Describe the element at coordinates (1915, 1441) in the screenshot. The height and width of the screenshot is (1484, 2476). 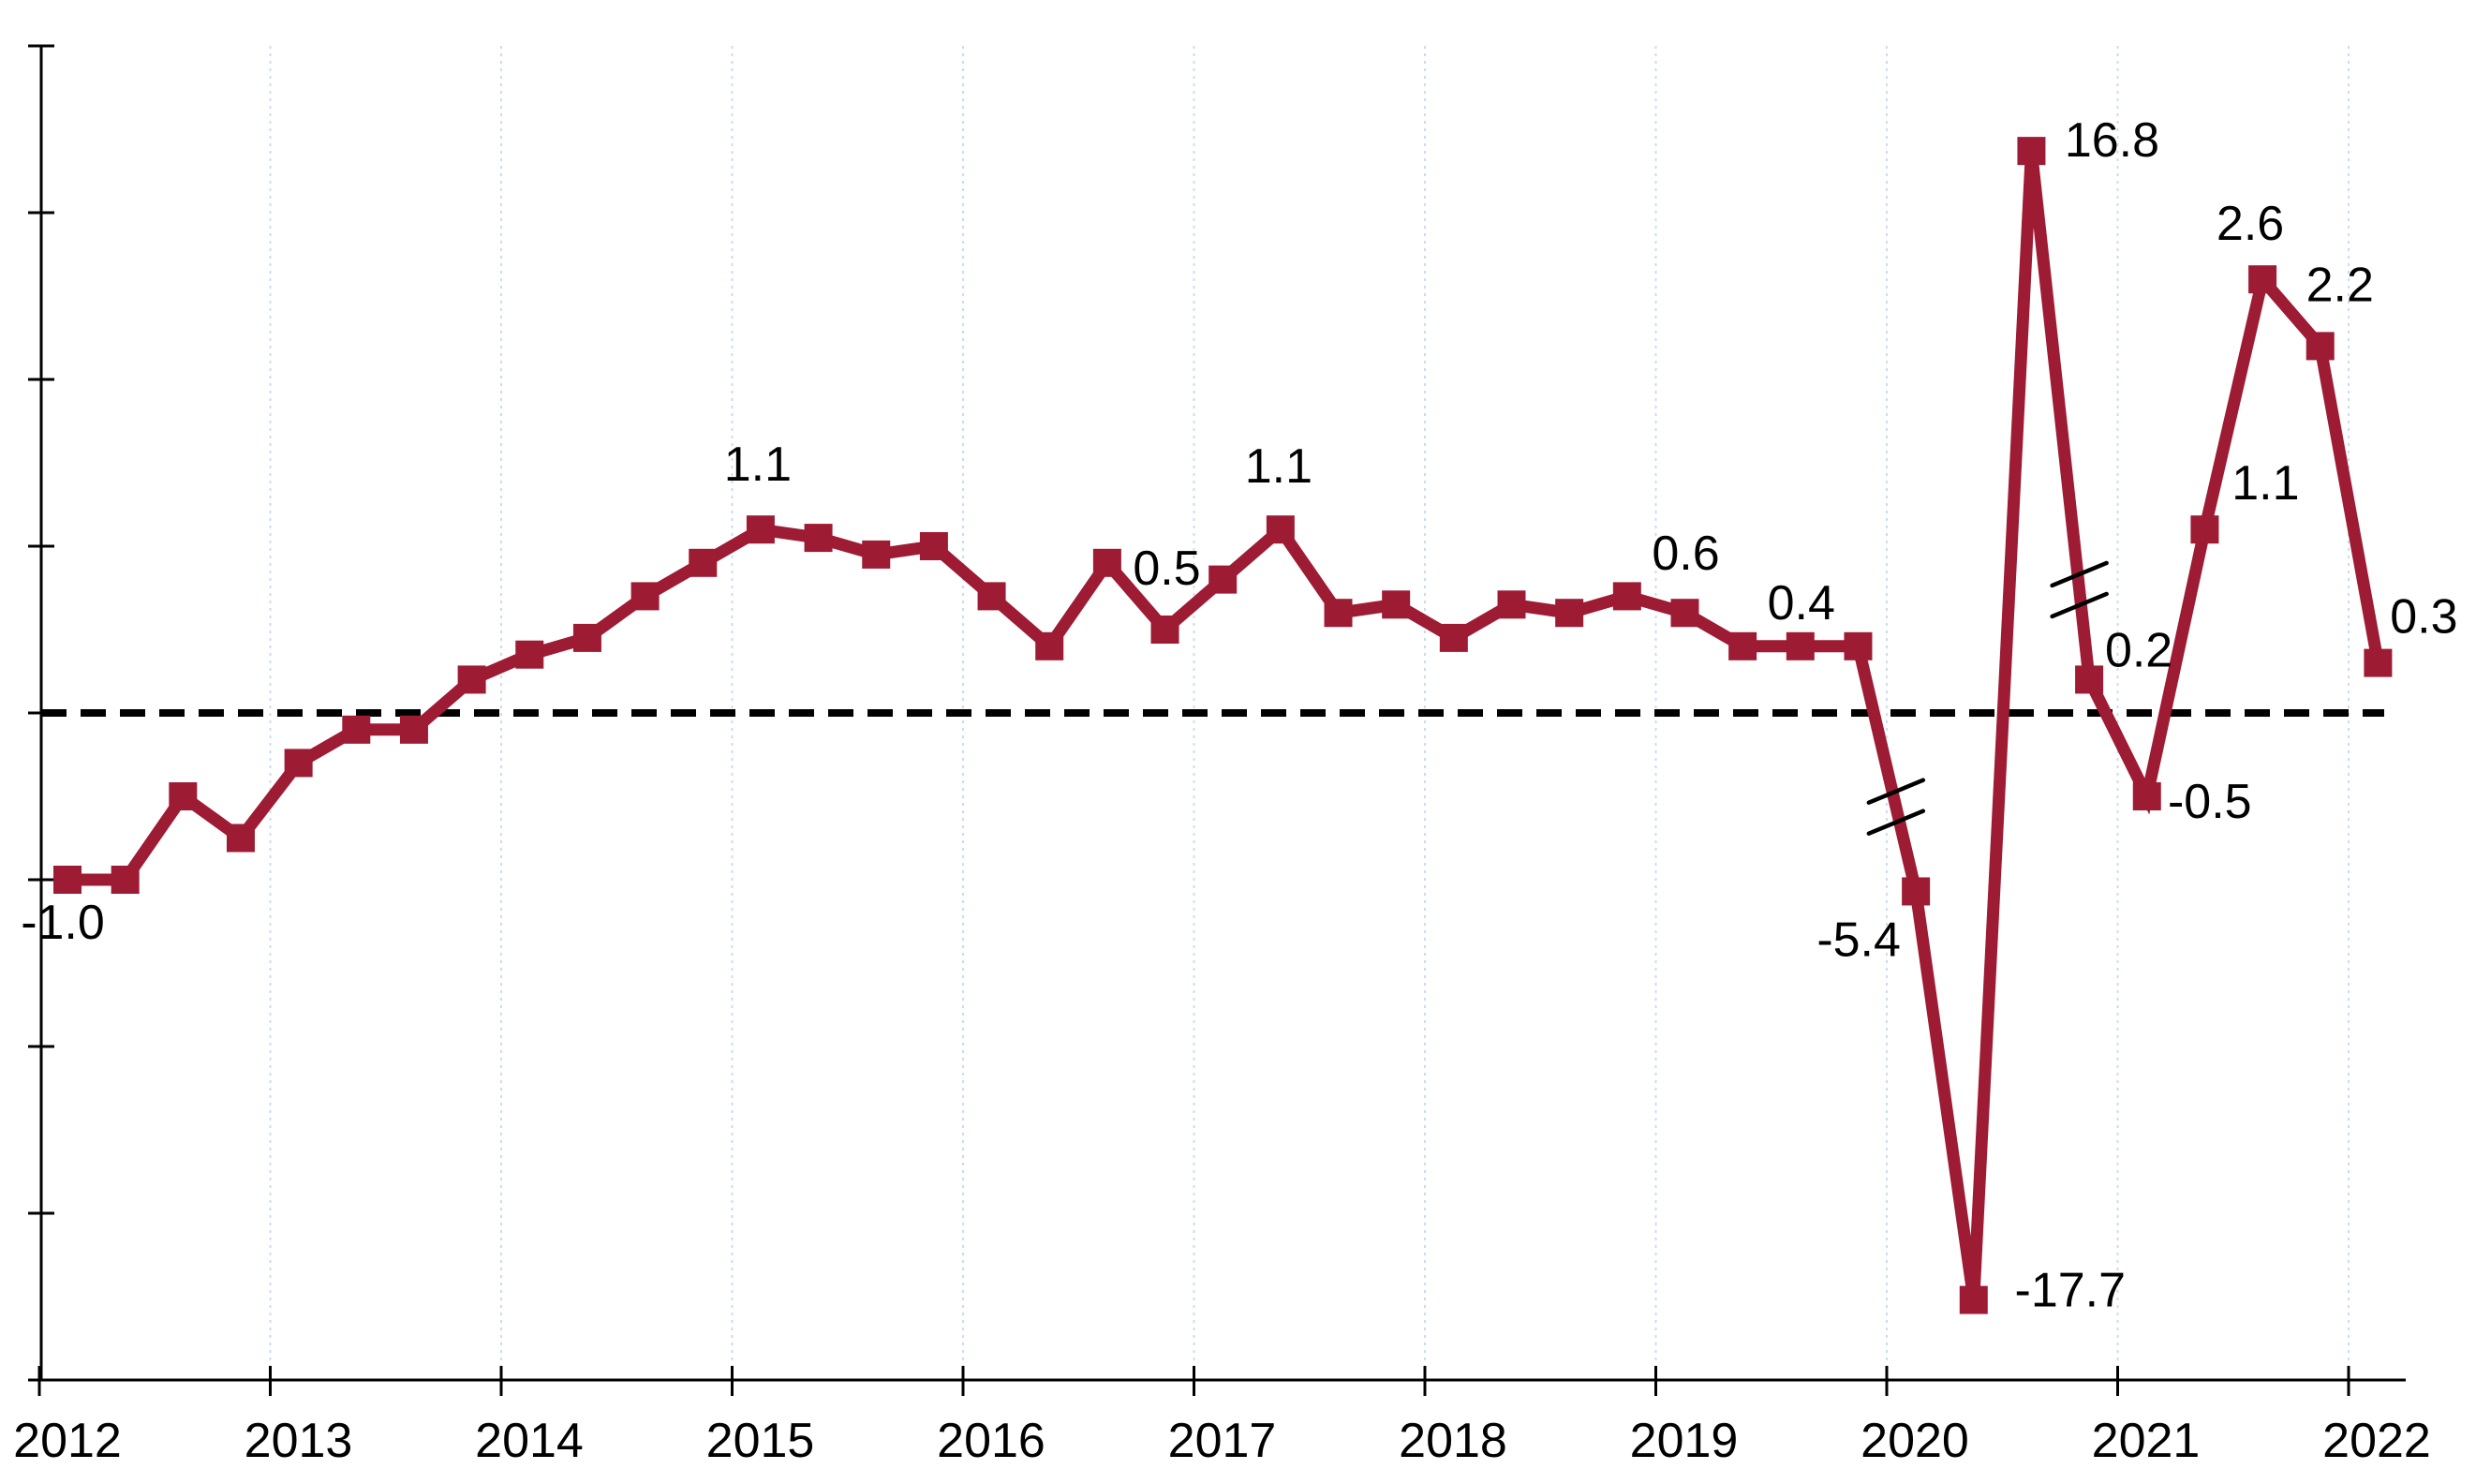
I see `x-axis-year-label: 2020` at that location.